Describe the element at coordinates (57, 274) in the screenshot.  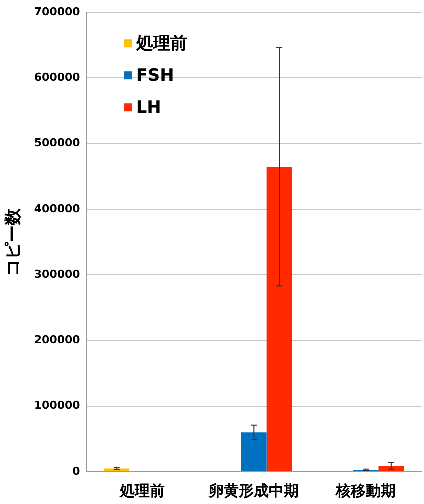
I see `y-tick-label: 300000` at that location.